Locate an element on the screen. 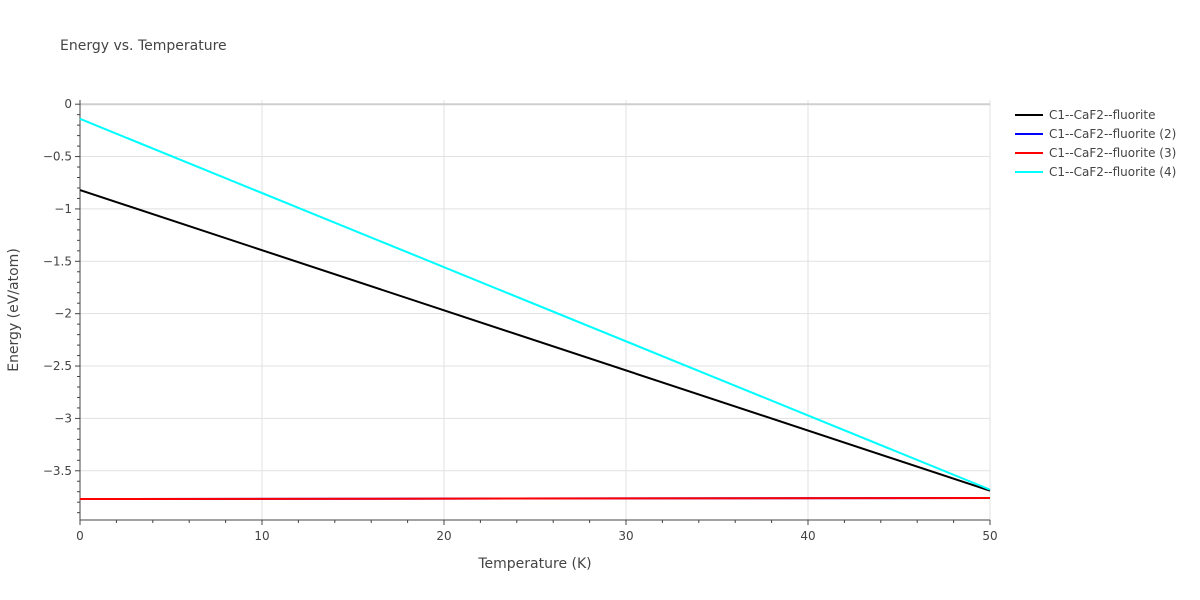 This screenshot has height=600, width=1200. y-axis-label: Energy (eV/atom) is located at coordinates (14, 310).